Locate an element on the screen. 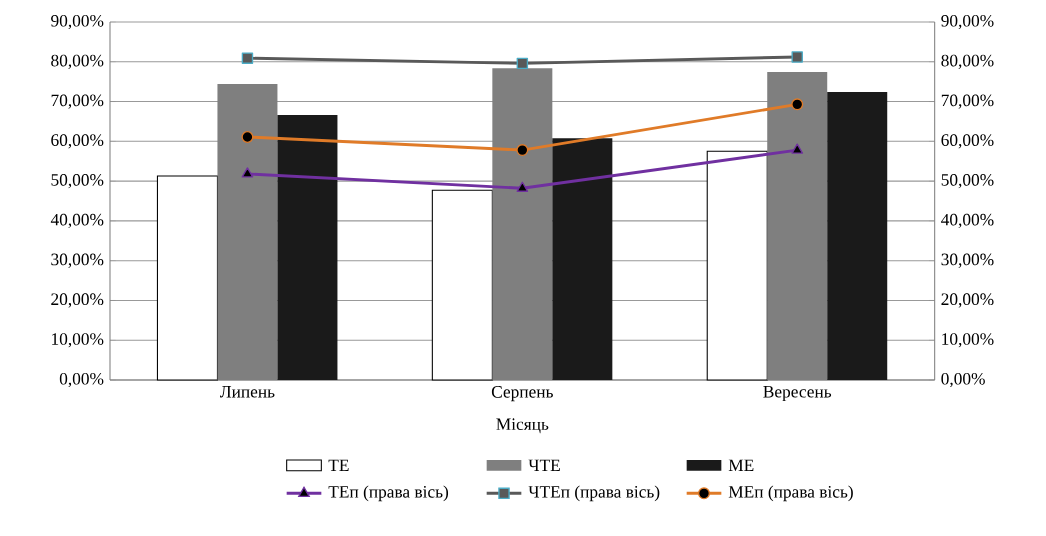 The width and height of the screenshot is (1046, 536). y2-tick-label: 30,00% is located at coordinates (967, 260).